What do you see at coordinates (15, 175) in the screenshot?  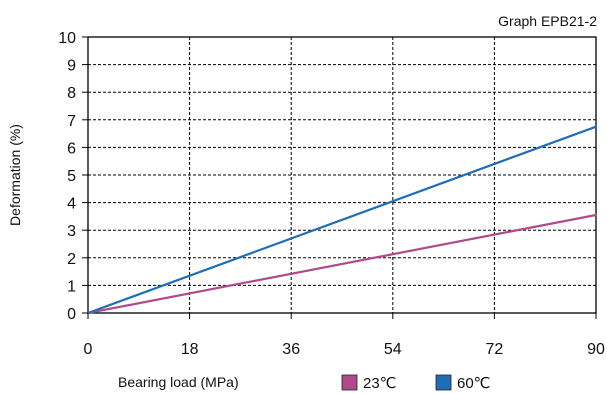 I see `y-axis-title: Deformation (%)` at bounding box center [15, 175].